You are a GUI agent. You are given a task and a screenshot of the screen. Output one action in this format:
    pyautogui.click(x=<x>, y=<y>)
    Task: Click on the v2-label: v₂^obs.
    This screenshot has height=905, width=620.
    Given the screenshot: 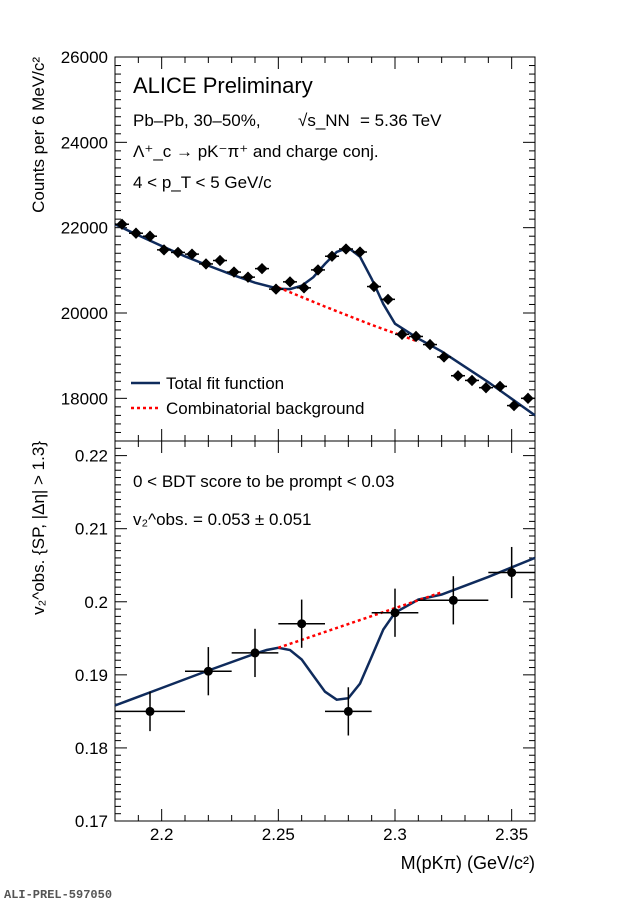 What is the action you would take?
    pyautogui.click(x=160, y=519)
    